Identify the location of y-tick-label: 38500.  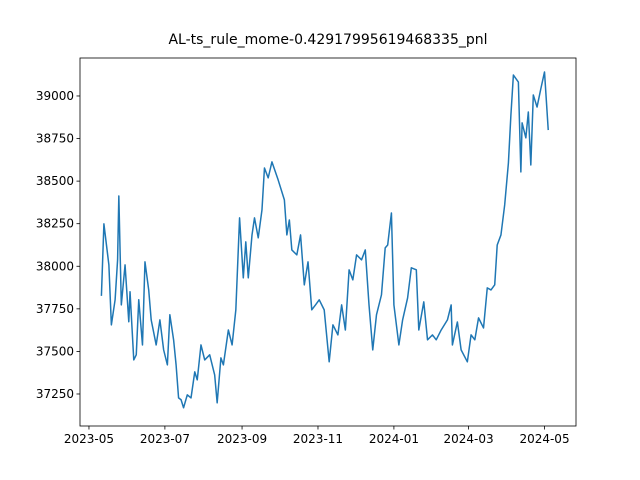
(55, 181).